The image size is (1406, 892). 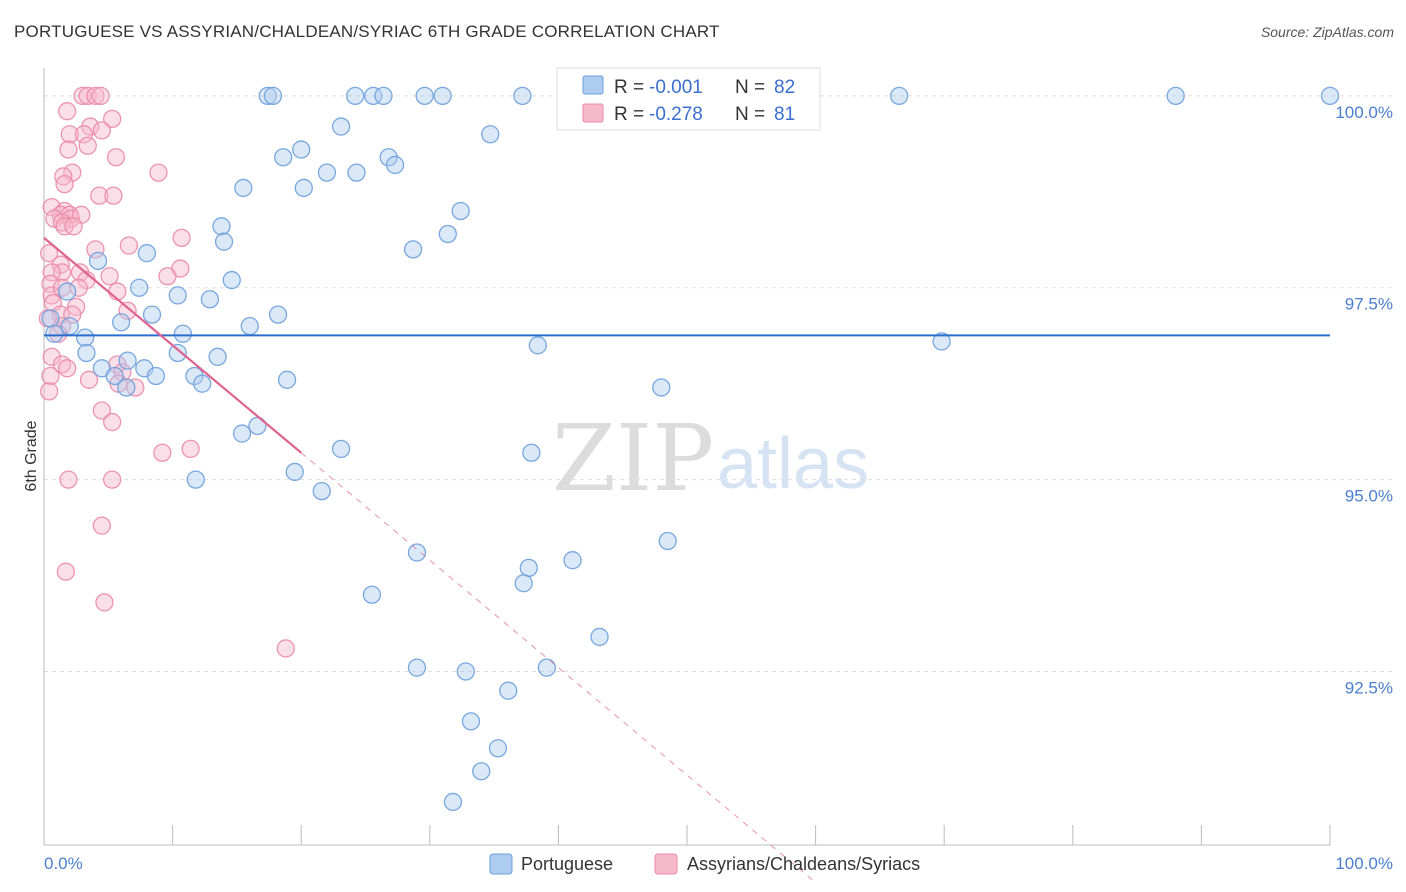 What do you see at coordinates (704, 864) in the screenshot?
I see `series-legend: Portuguese Assyrians/Chaldeans/Syriacs` at bounding box center [704, 864].